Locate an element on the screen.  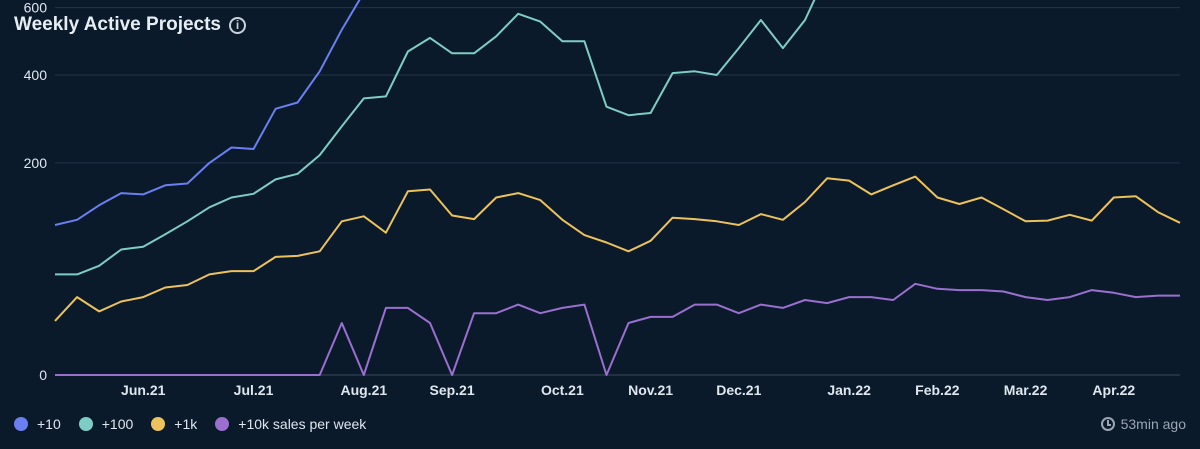
x-tick-label: Feb.22 is located at coordinates (937, 390).